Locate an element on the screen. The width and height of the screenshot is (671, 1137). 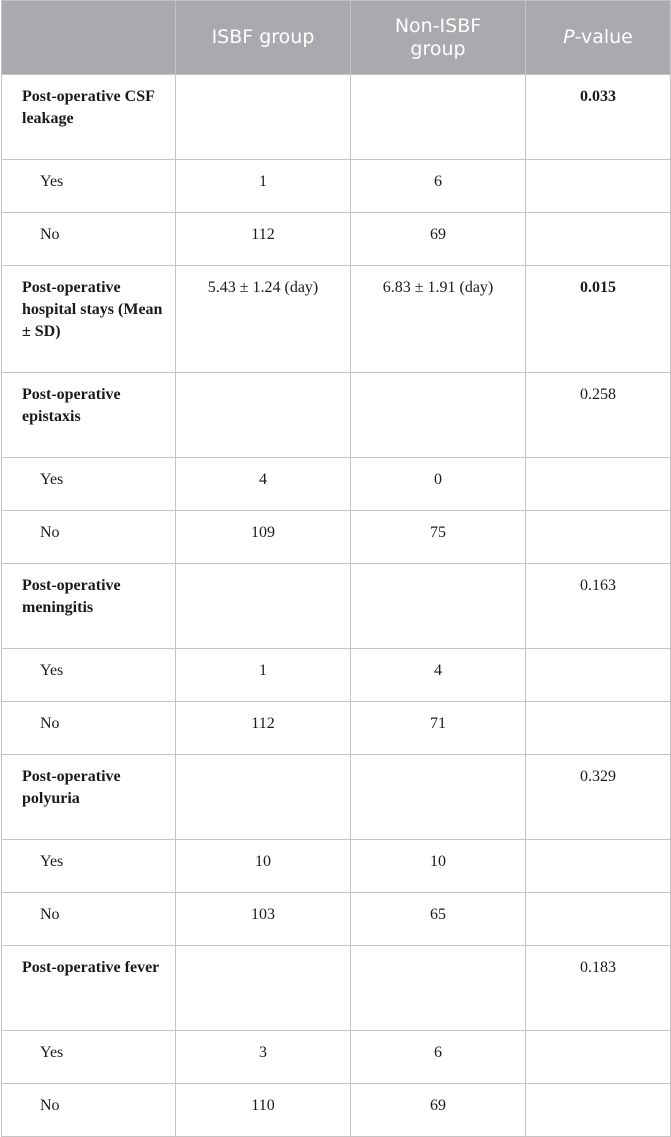
non-isbf-value: 4 is located at coordinates (438, 675).